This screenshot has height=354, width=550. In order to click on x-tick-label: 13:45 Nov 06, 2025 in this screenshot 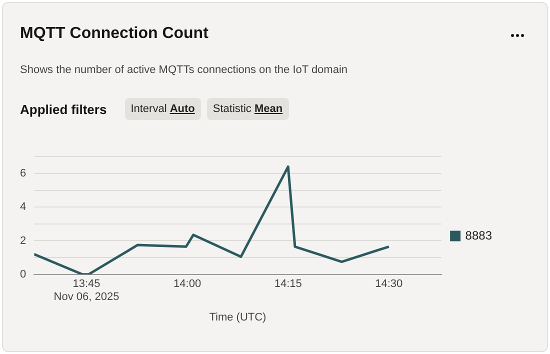, I will do `click(87, 291)`.